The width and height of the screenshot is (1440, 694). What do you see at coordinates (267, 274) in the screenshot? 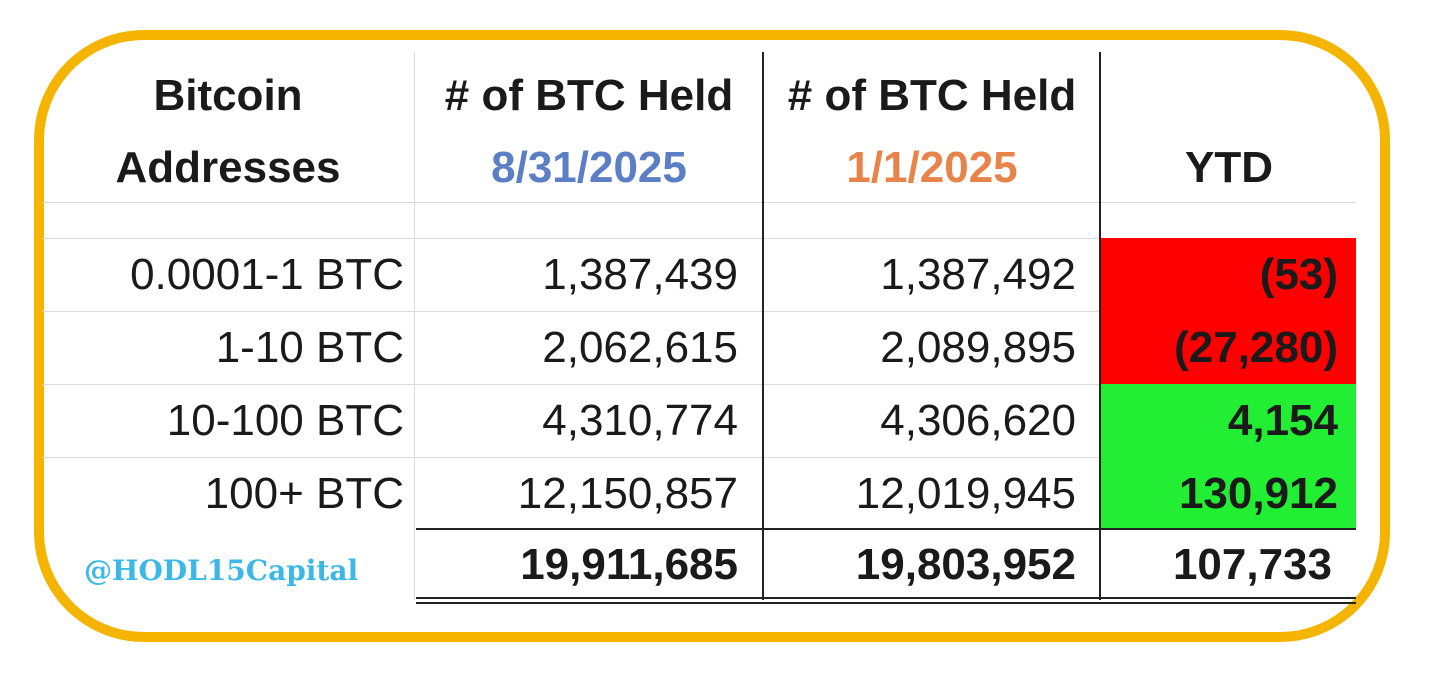
I see `row-label: 0.0001-1 BTC` at bounding box center [267, 274].